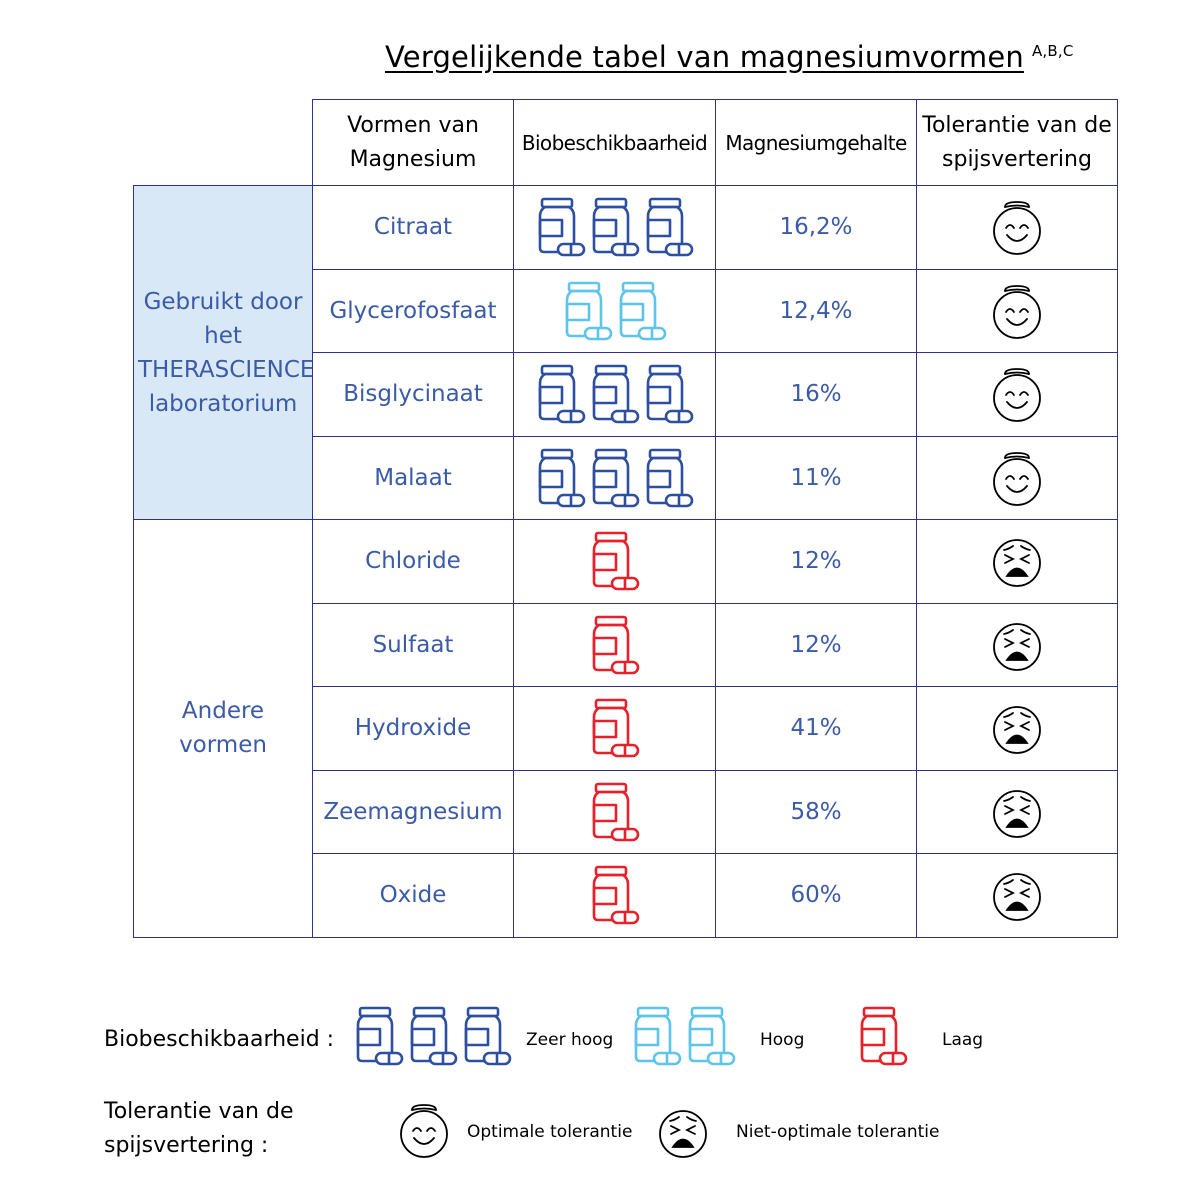 The image size is (1200, 1200). I want to click on form-cell: Glycerofosfaat, so click(413, 310).